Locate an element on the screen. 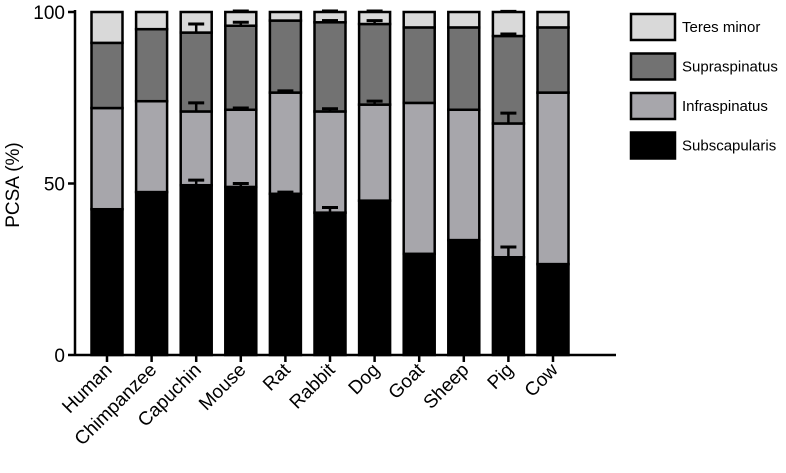 This screenshot has height=473, width=786. bar-segment-human-subscapularis is located at coordinates (107, 282).